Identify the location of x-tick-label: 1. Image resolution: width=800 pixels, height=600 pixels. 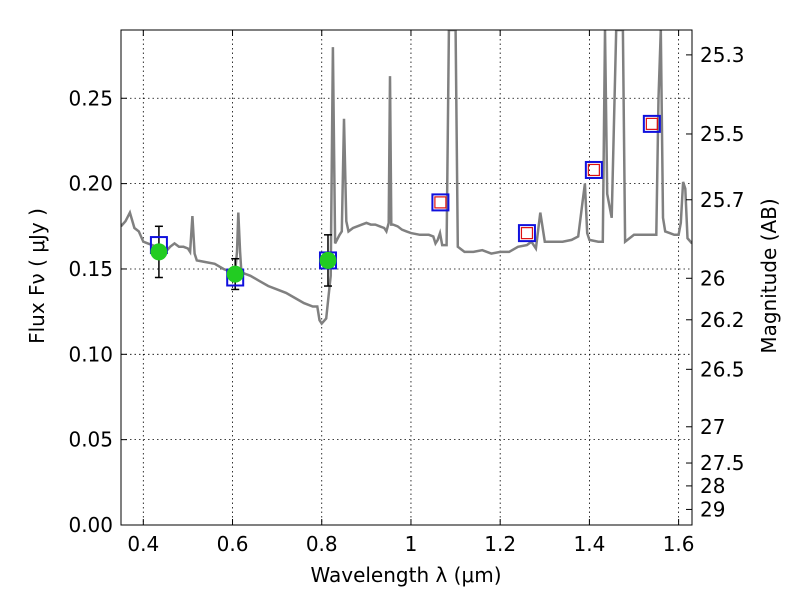
(411, 544).